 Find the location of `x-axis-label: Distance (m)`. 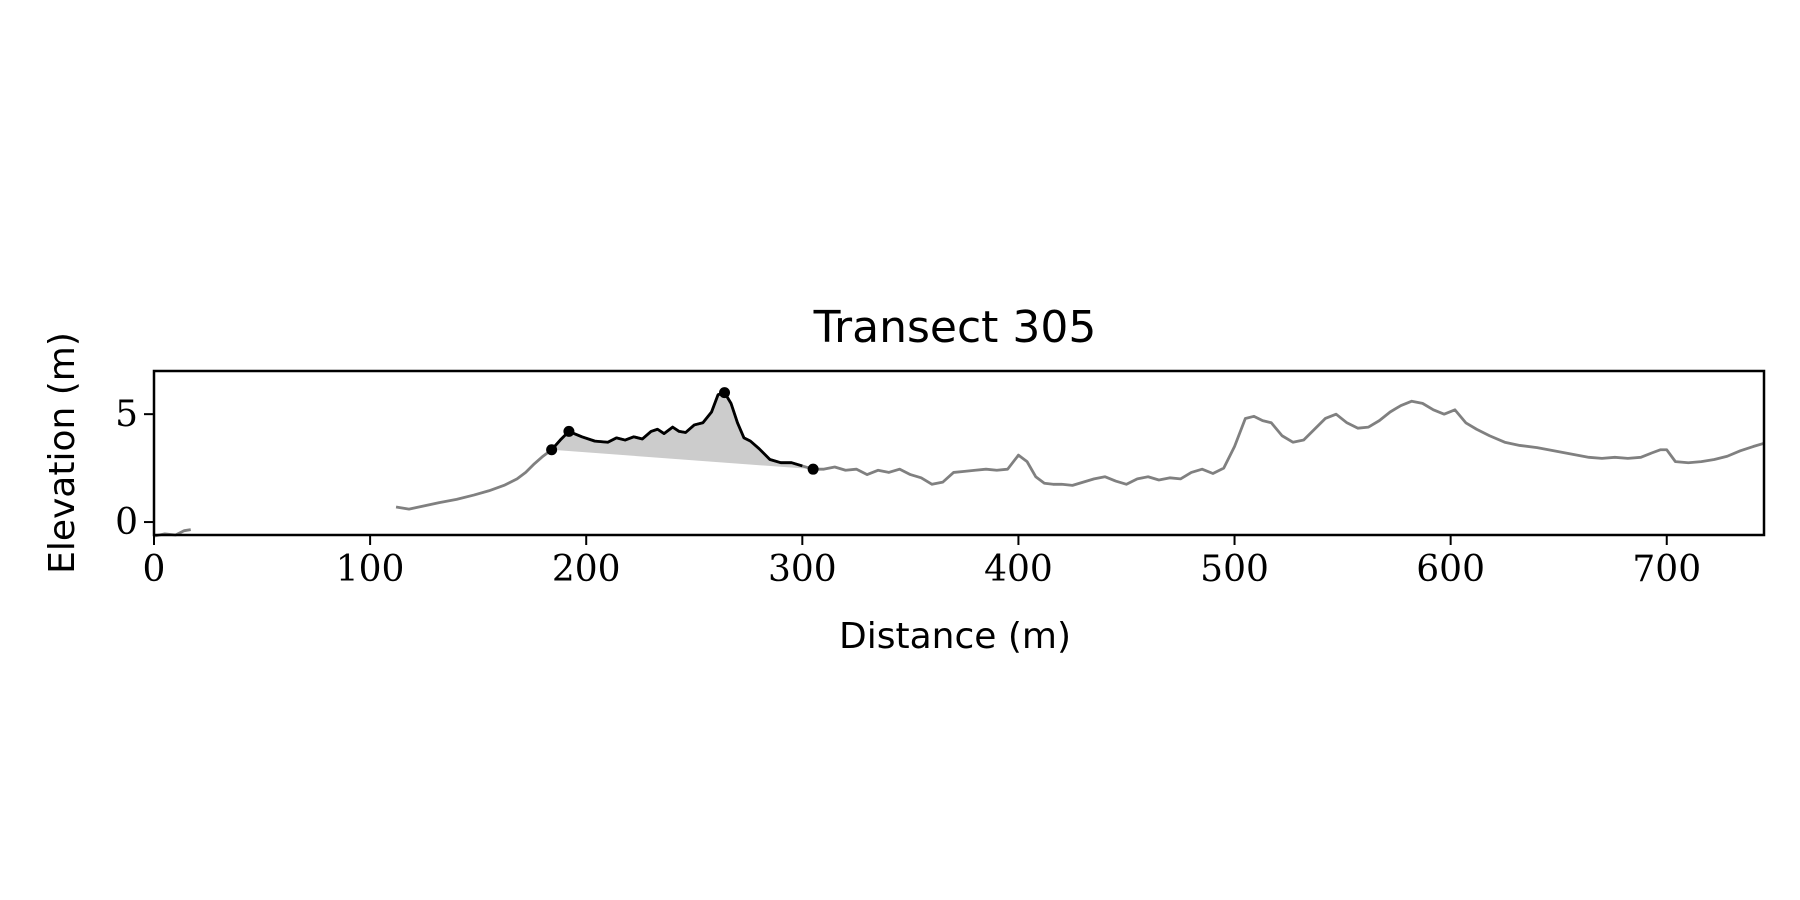

x-axis-label: Distance (m) is located at coordinates (955, 636).